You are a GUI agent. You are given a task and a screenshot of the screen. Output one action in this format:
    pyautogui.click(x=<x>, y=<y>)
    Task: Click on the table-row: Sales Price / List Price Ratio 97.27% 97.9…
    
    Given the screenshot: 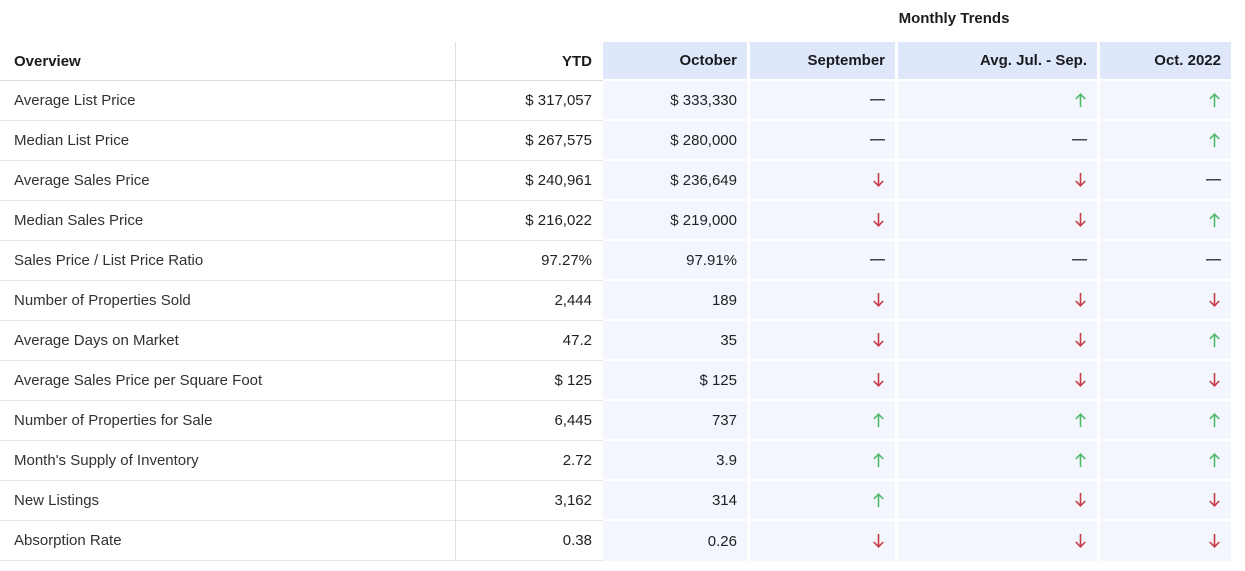 What is the action you would take?
    pyautogui.click(x=615, y=261)
    